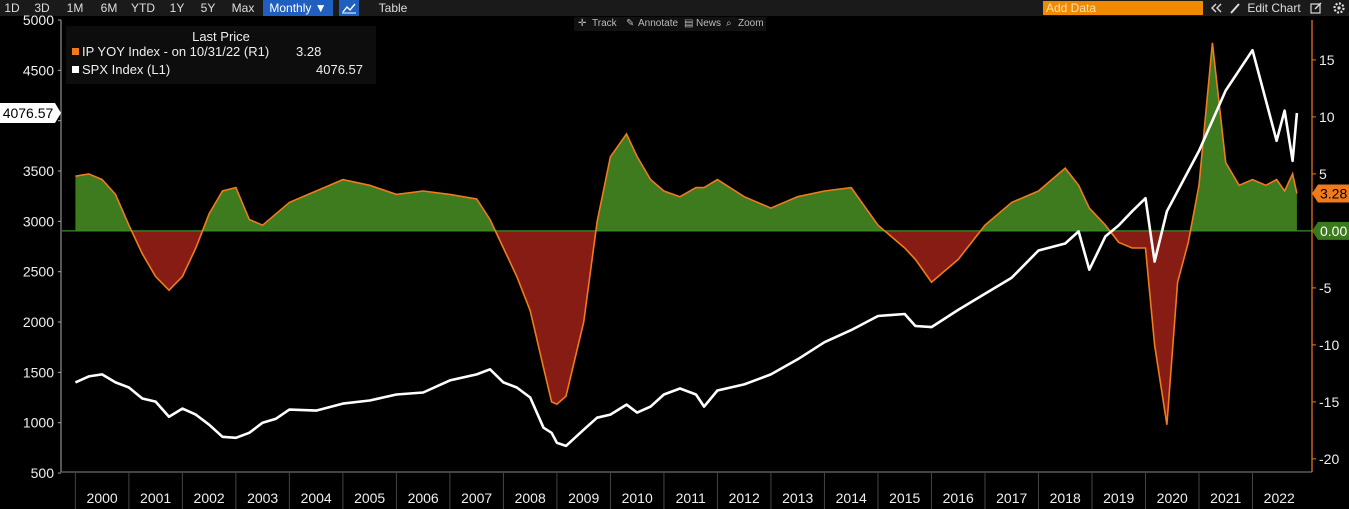 This screenshot has width=1349, height=509. I want to click on track-tool: Track, so click(604, 23).